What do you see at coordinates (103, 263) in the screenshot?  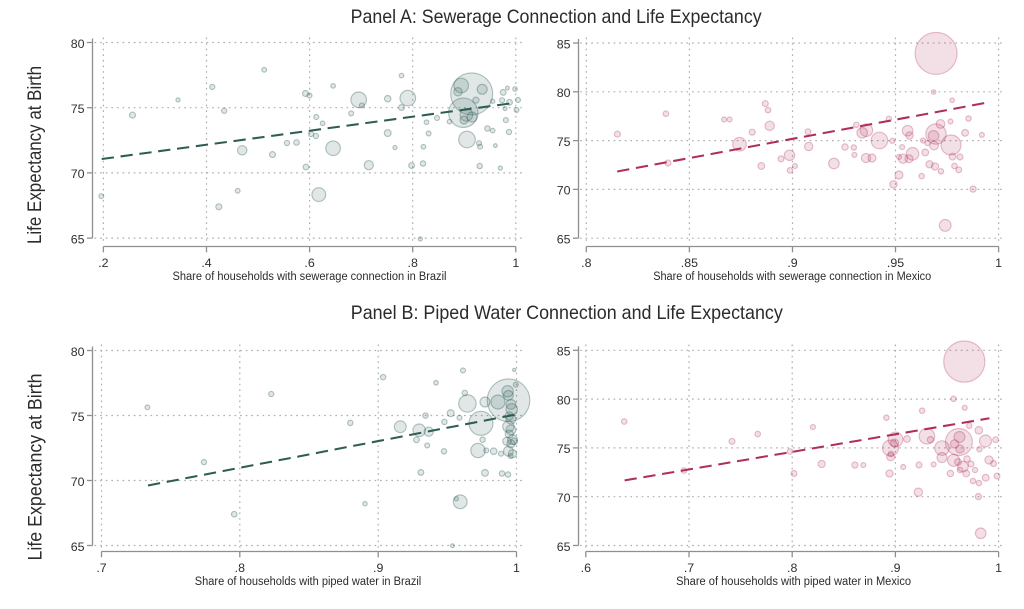 I see `svg-text: .2` at bounding box center [103, 263].